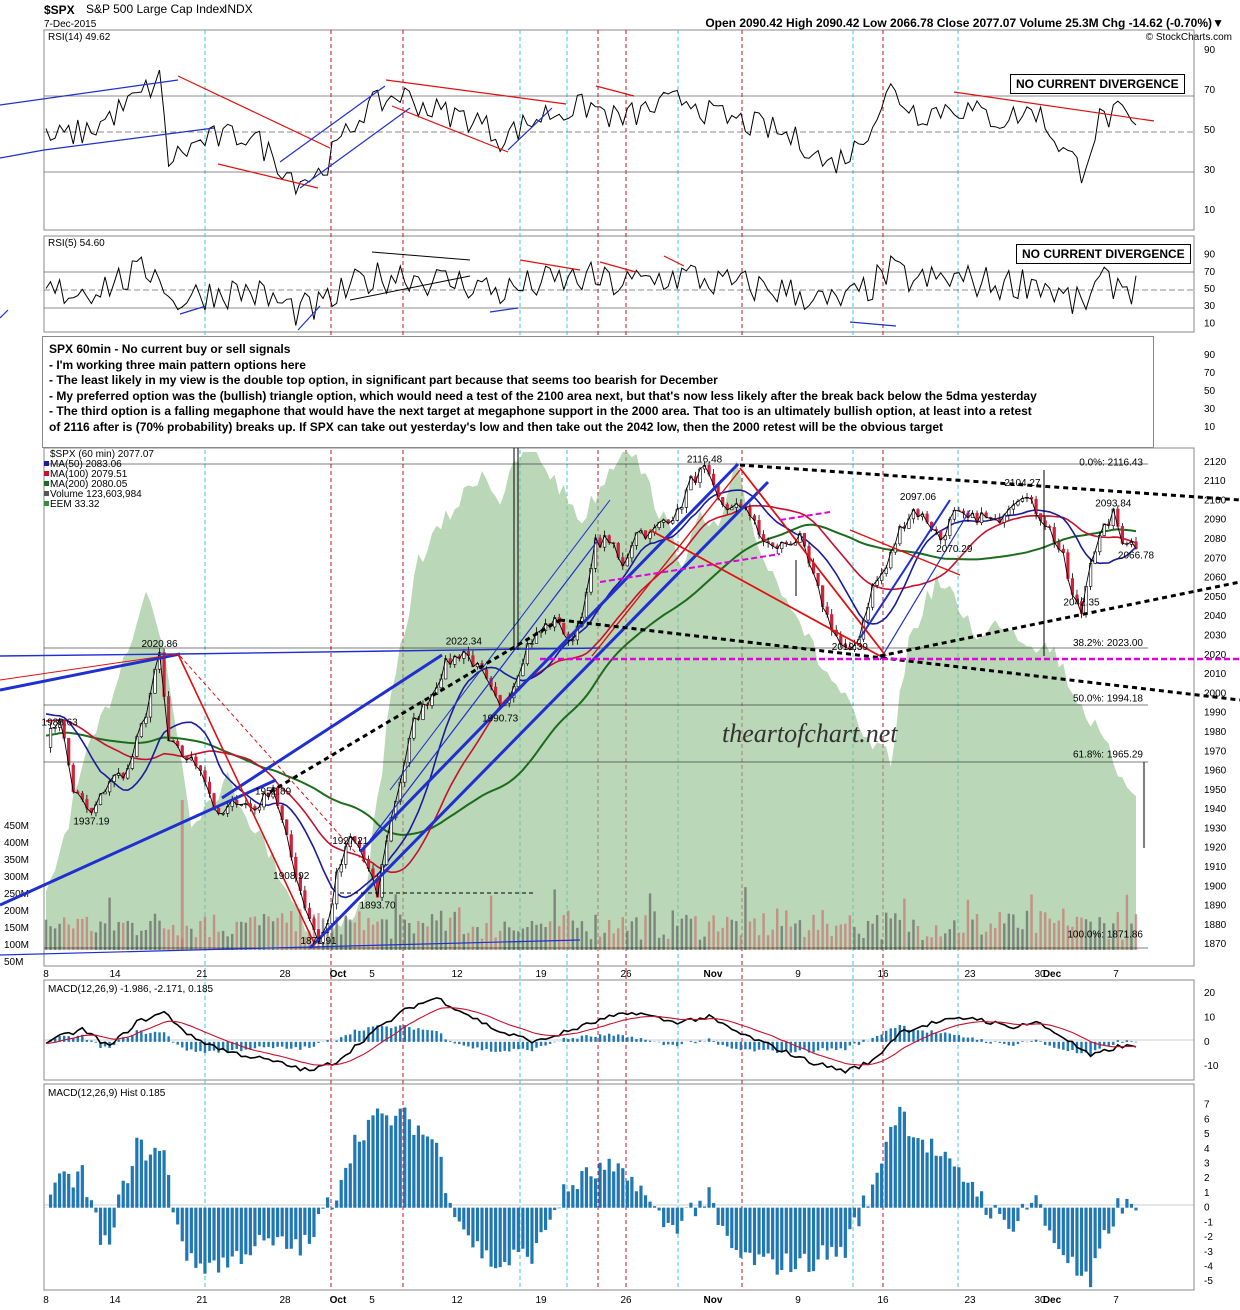 The width and height of the screenshot is (1240, 1310). What do you see at coordinates (608, 284) in the screenshot?
I see `rsi5-chart: RSI(5) 54.60 90 70 50 30 10` at bounding box center [608, 284].